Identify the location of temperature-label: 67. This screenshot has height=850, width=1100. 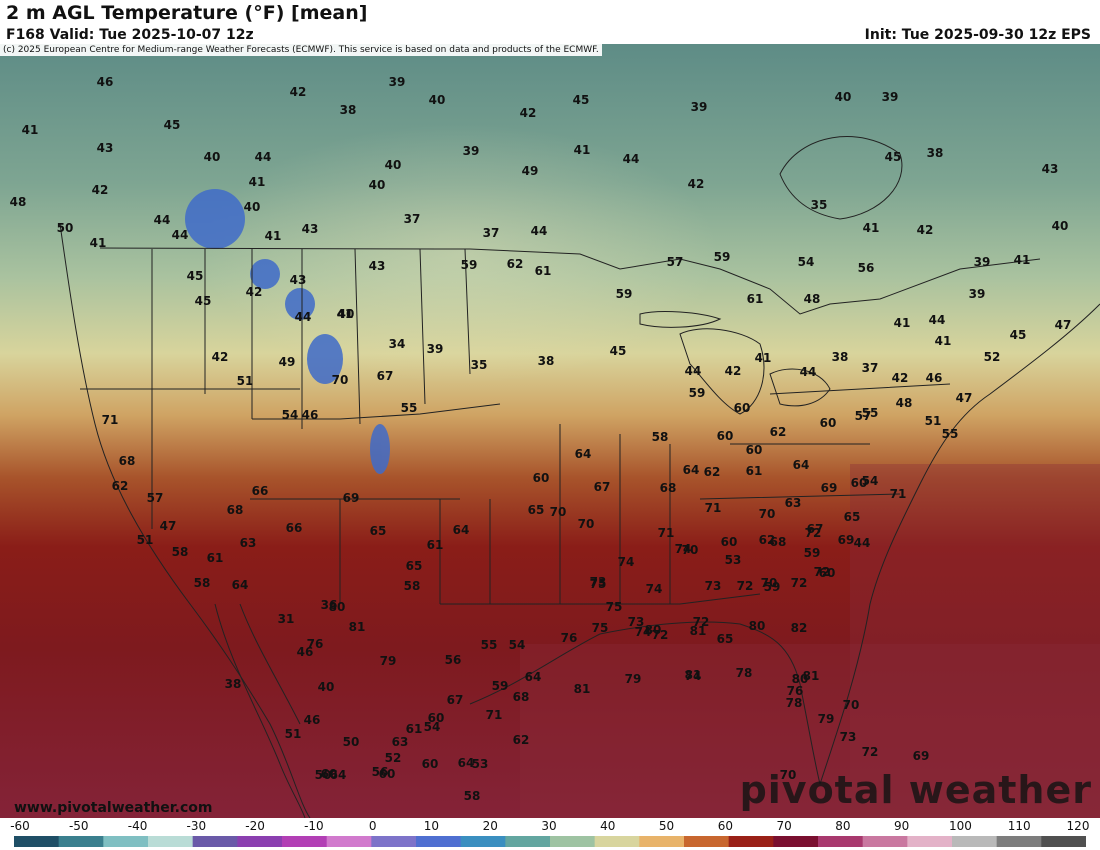
(815, 529).